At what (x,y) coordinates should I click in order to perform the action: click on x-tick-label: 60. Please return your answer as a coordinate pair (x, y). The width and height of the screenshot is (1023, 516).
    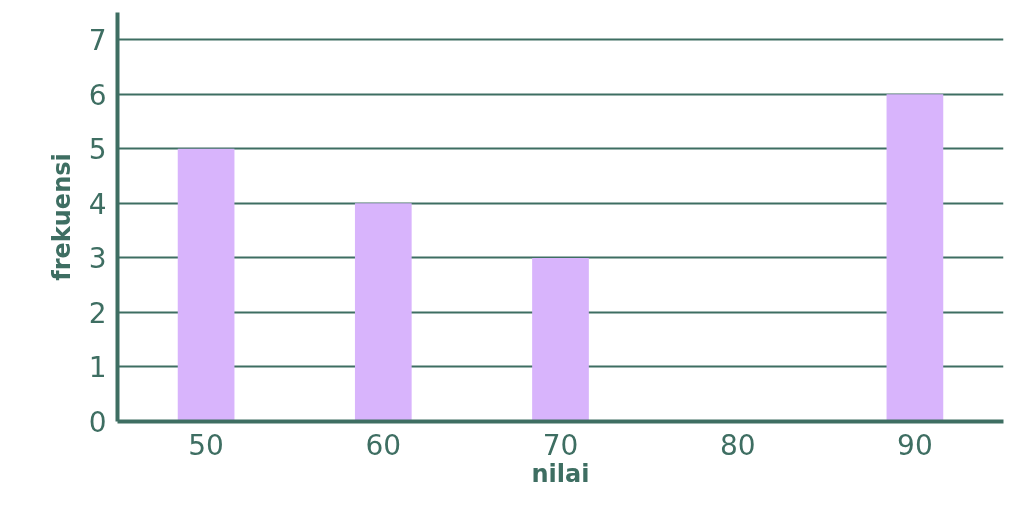
    Looking at the image, I should click on (383, 445).